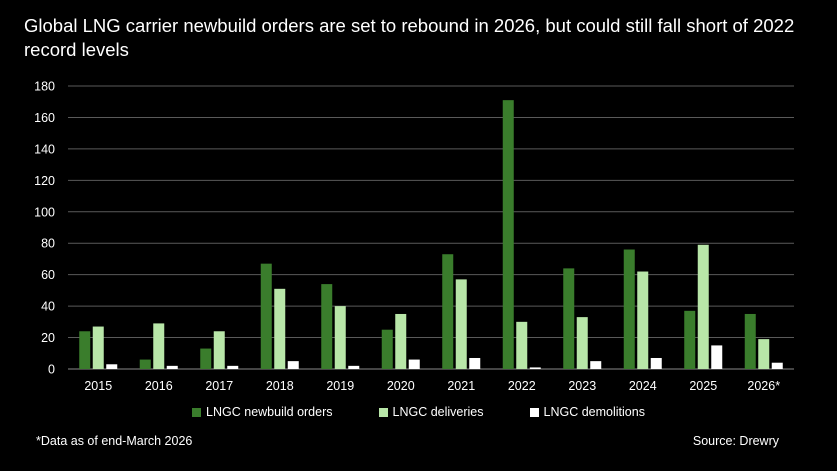  I want to click on y-tick-label: 160, so click(44, 118).